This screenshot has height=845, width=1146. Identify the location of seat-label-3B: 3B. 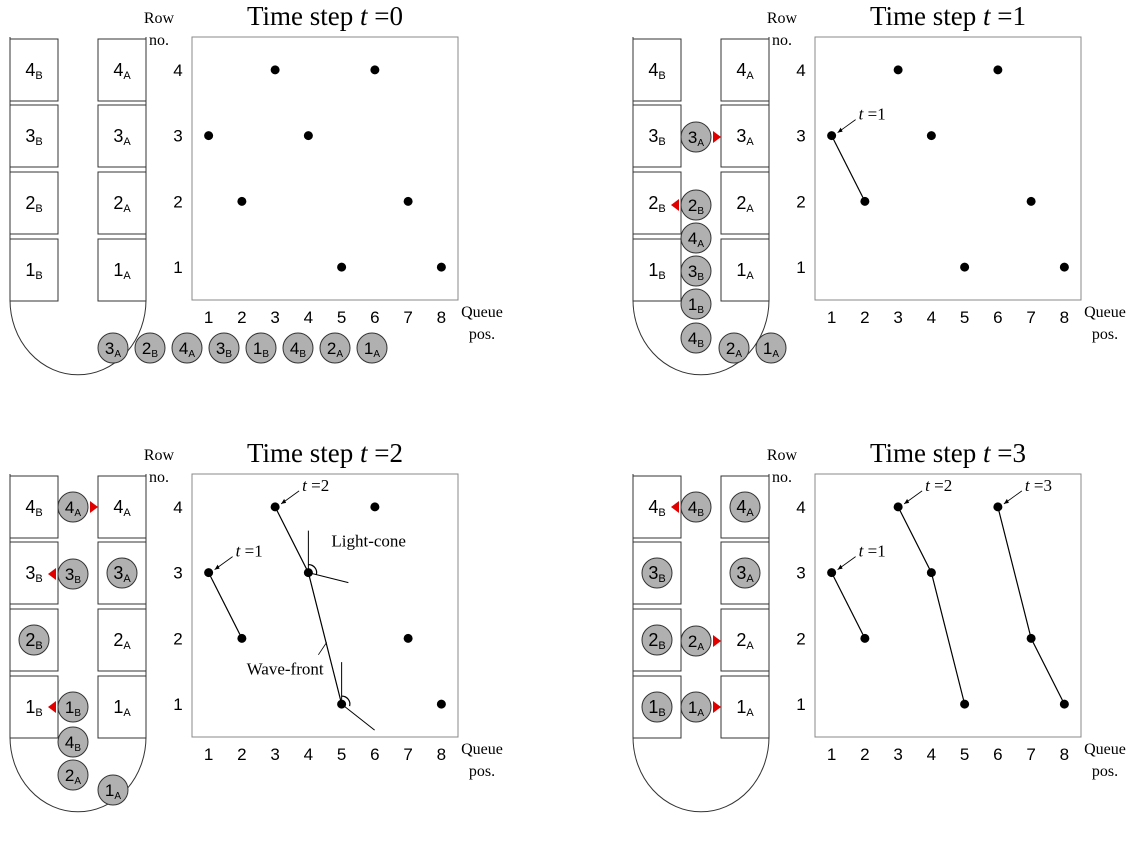
(33, 137).